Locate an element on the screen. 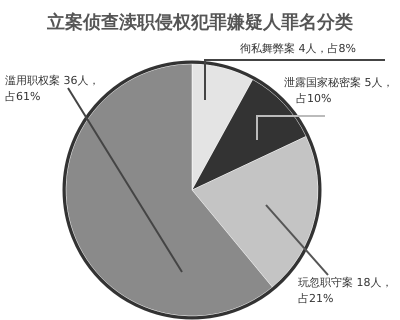 The height and width of the screenshot is (320, 400). slice-label: 滥用职权案 36人，占61% is located at coordinates (52, 88).